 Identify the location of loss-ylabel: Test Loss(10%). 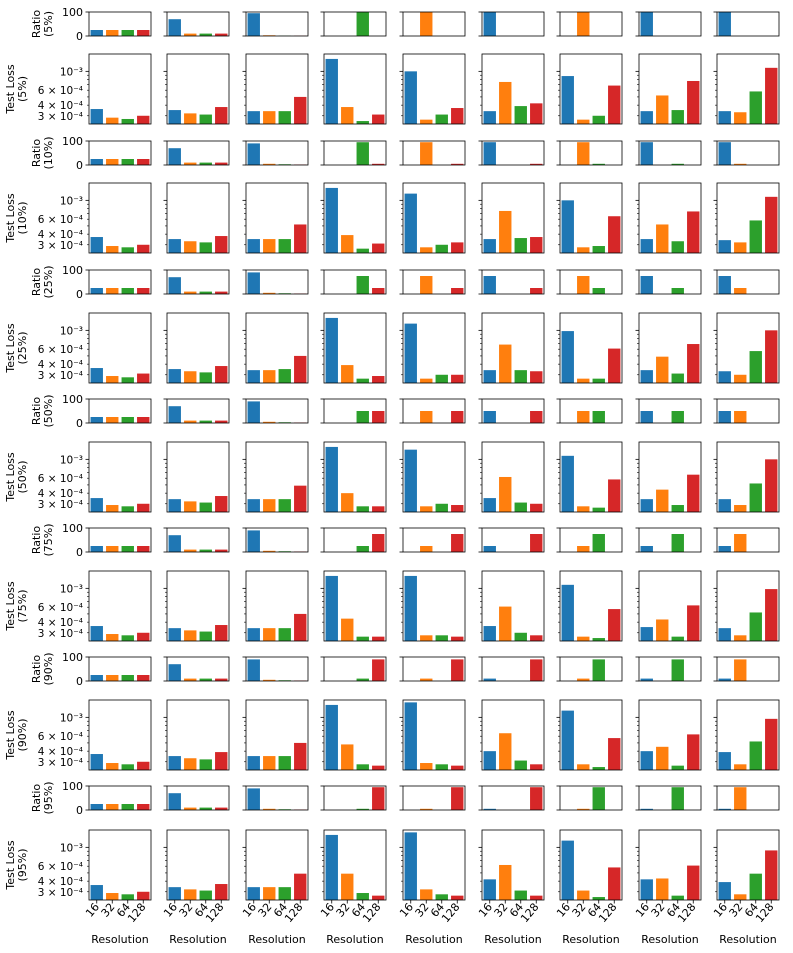
(16, 218).